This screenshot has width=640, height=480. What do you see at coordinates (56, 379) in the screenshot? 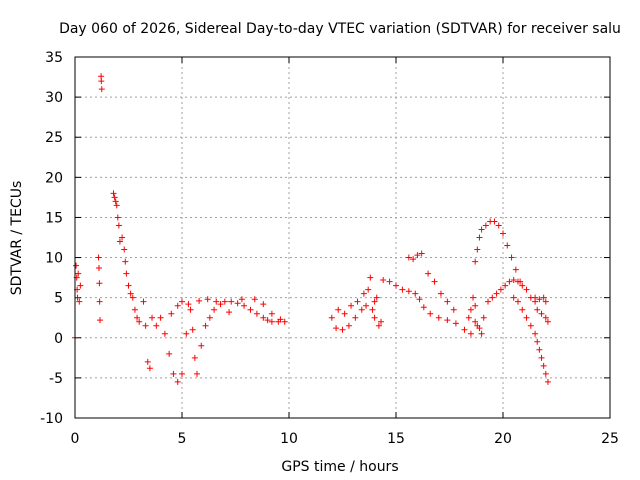
I see `y-tick-label: -5` at bounding box center [56, 379].